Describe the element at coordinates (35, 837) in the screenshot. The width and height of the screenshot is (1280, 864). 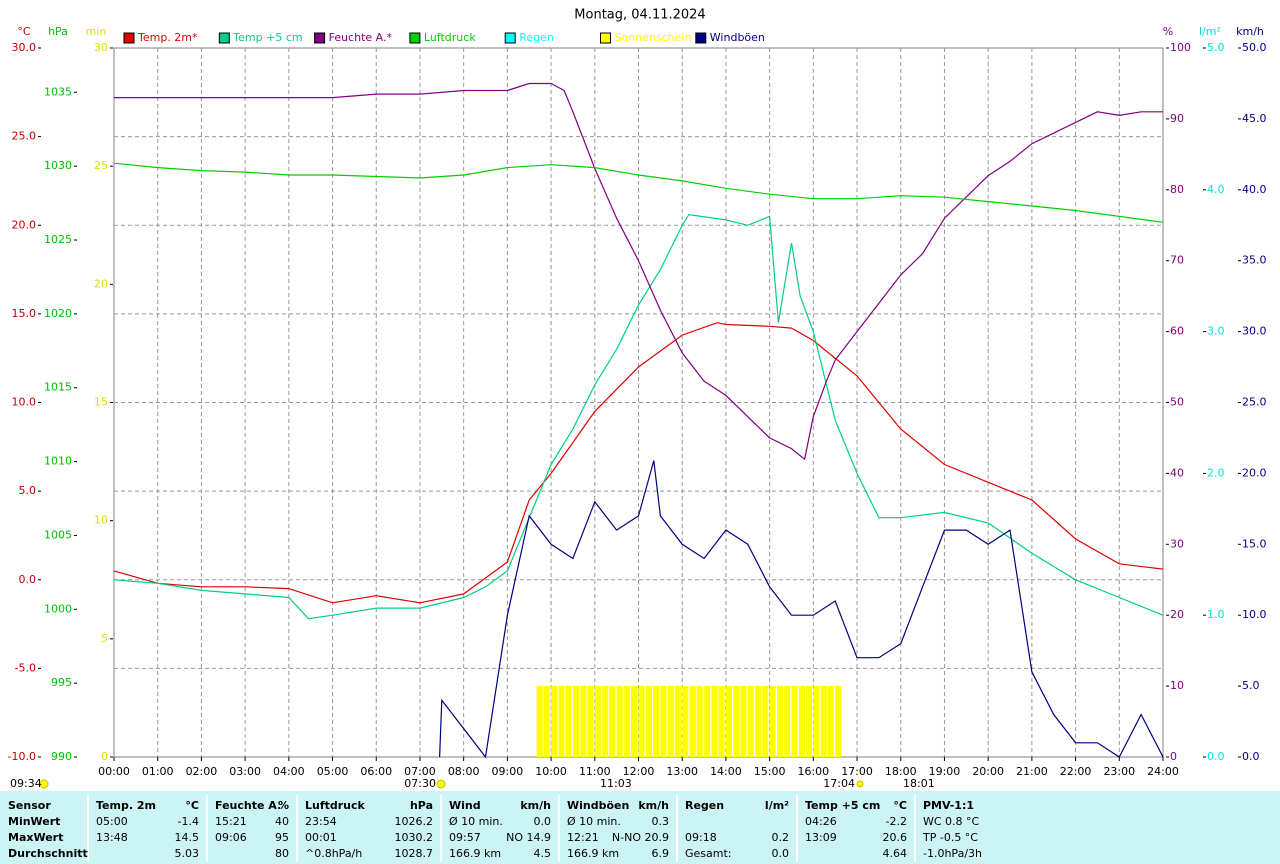
I see `row-label: MaxWert` at that location.